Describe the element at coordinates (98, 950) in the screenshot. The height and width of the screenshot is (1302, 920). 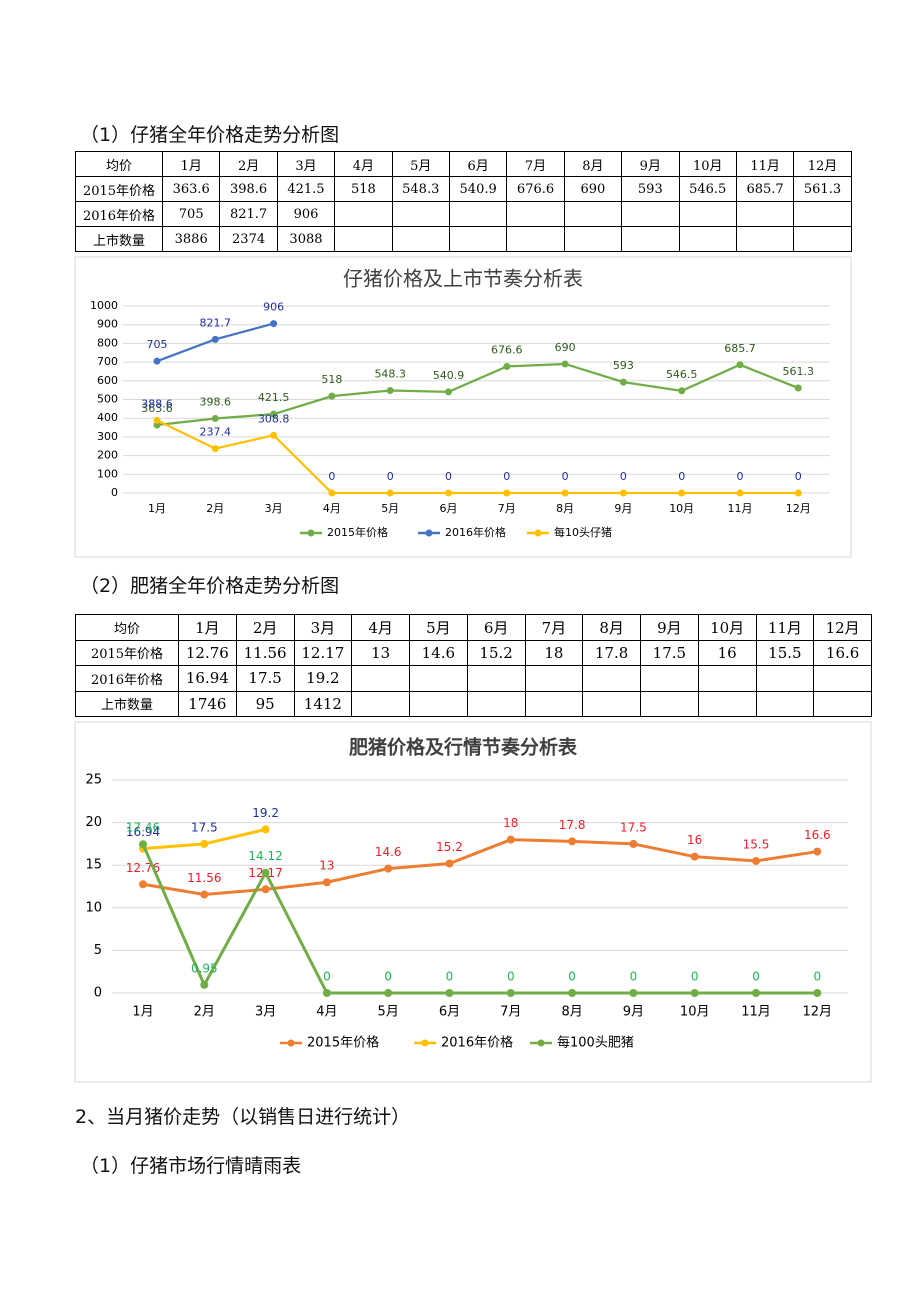
I see `y-tick-label: 5` at that location.